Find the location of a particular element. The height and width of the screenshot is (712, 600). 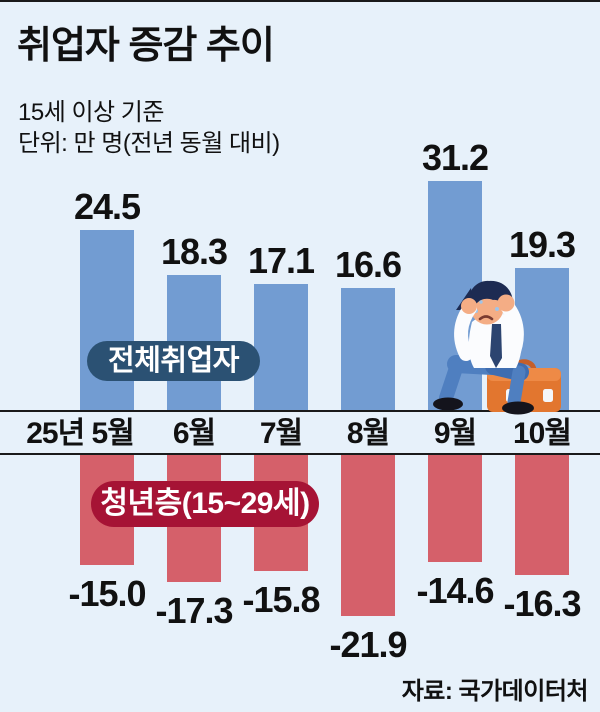

legend-badge-total: 전체취업자 is located at coordinates (173, 361).